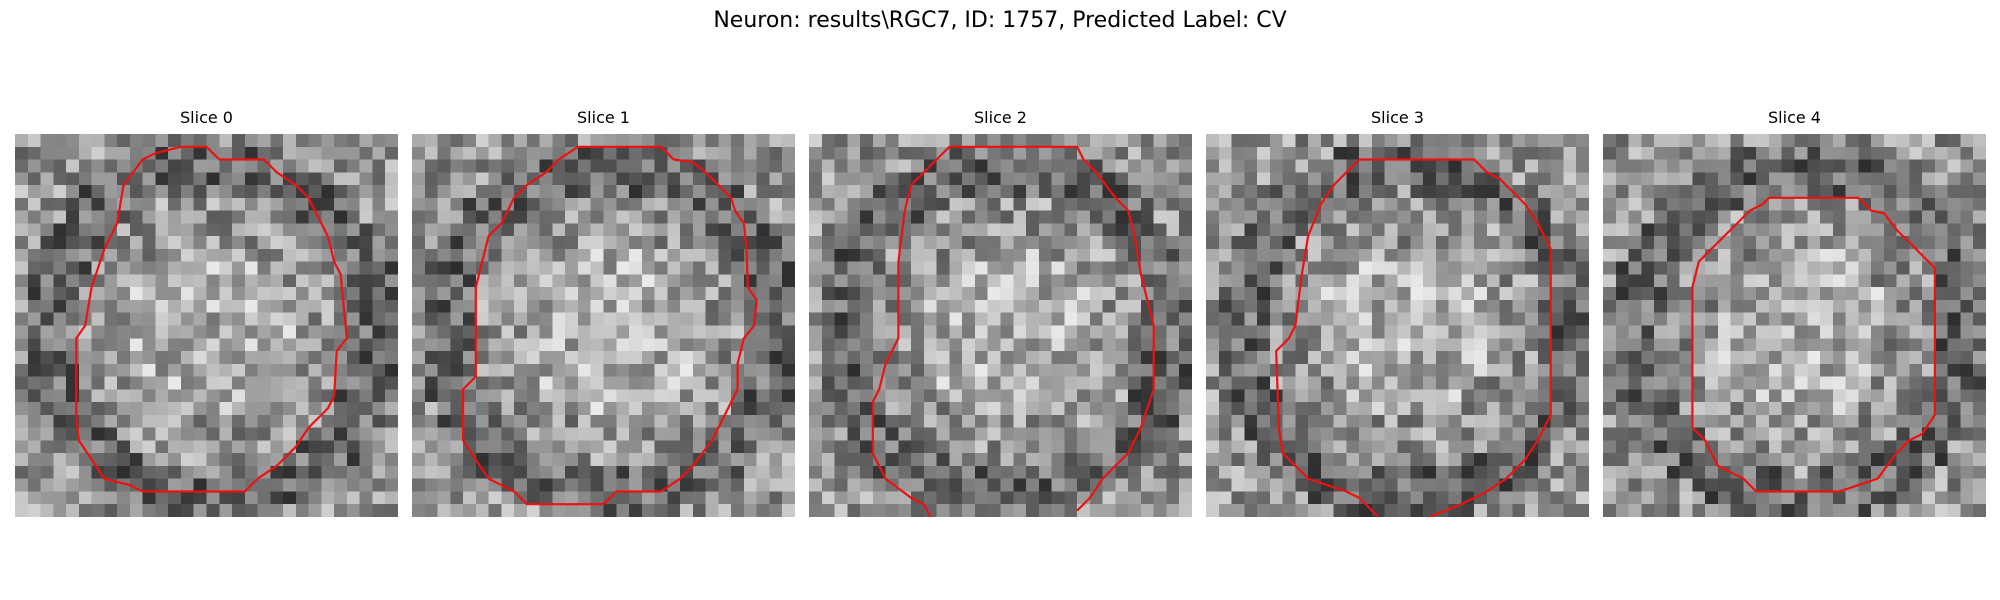  I want to click on slice-title: Slice 1, so click(603, 117).